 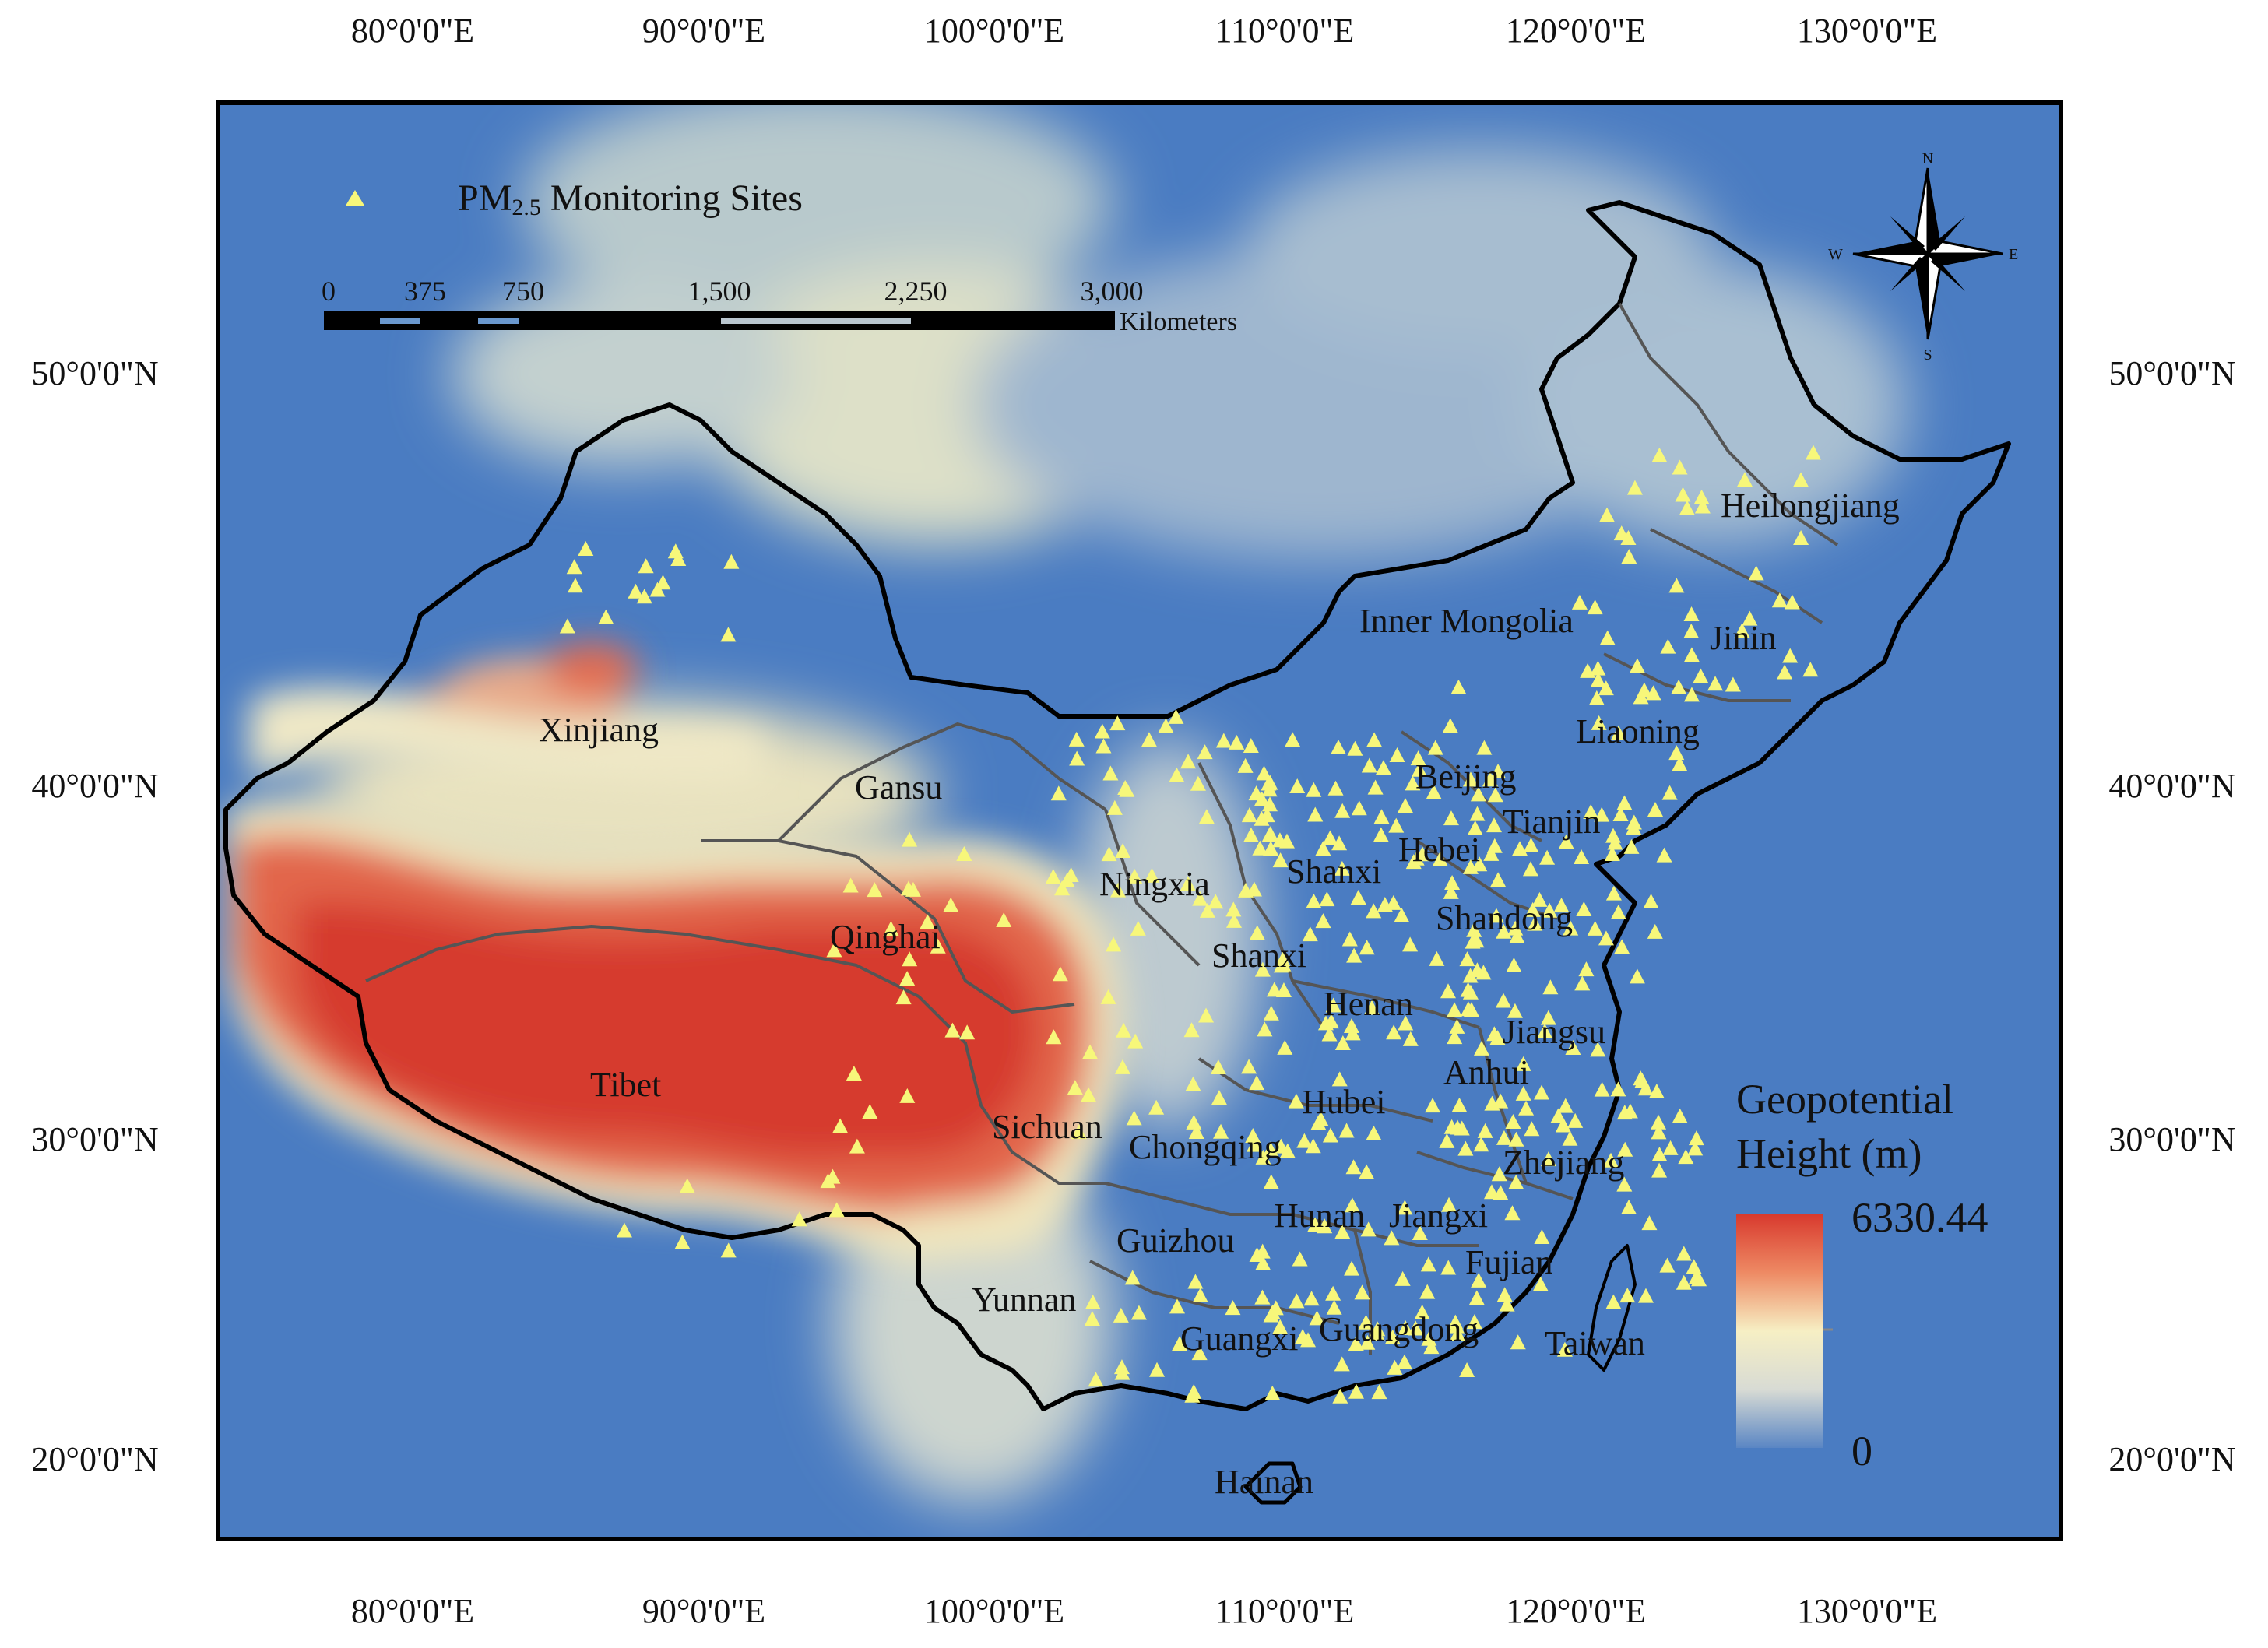 I want to click on lat-label-30-right: 30°0'0"N, so click(x=2171, y=1139).